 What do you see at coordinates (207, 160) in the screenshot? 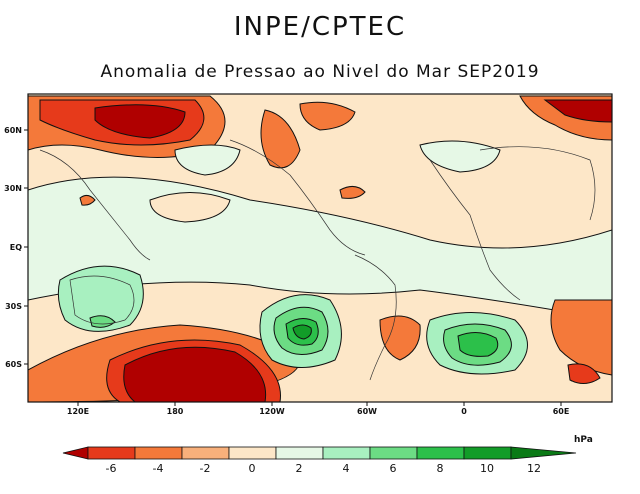
I see `aleutian-high` at bounding box center [207, 160].